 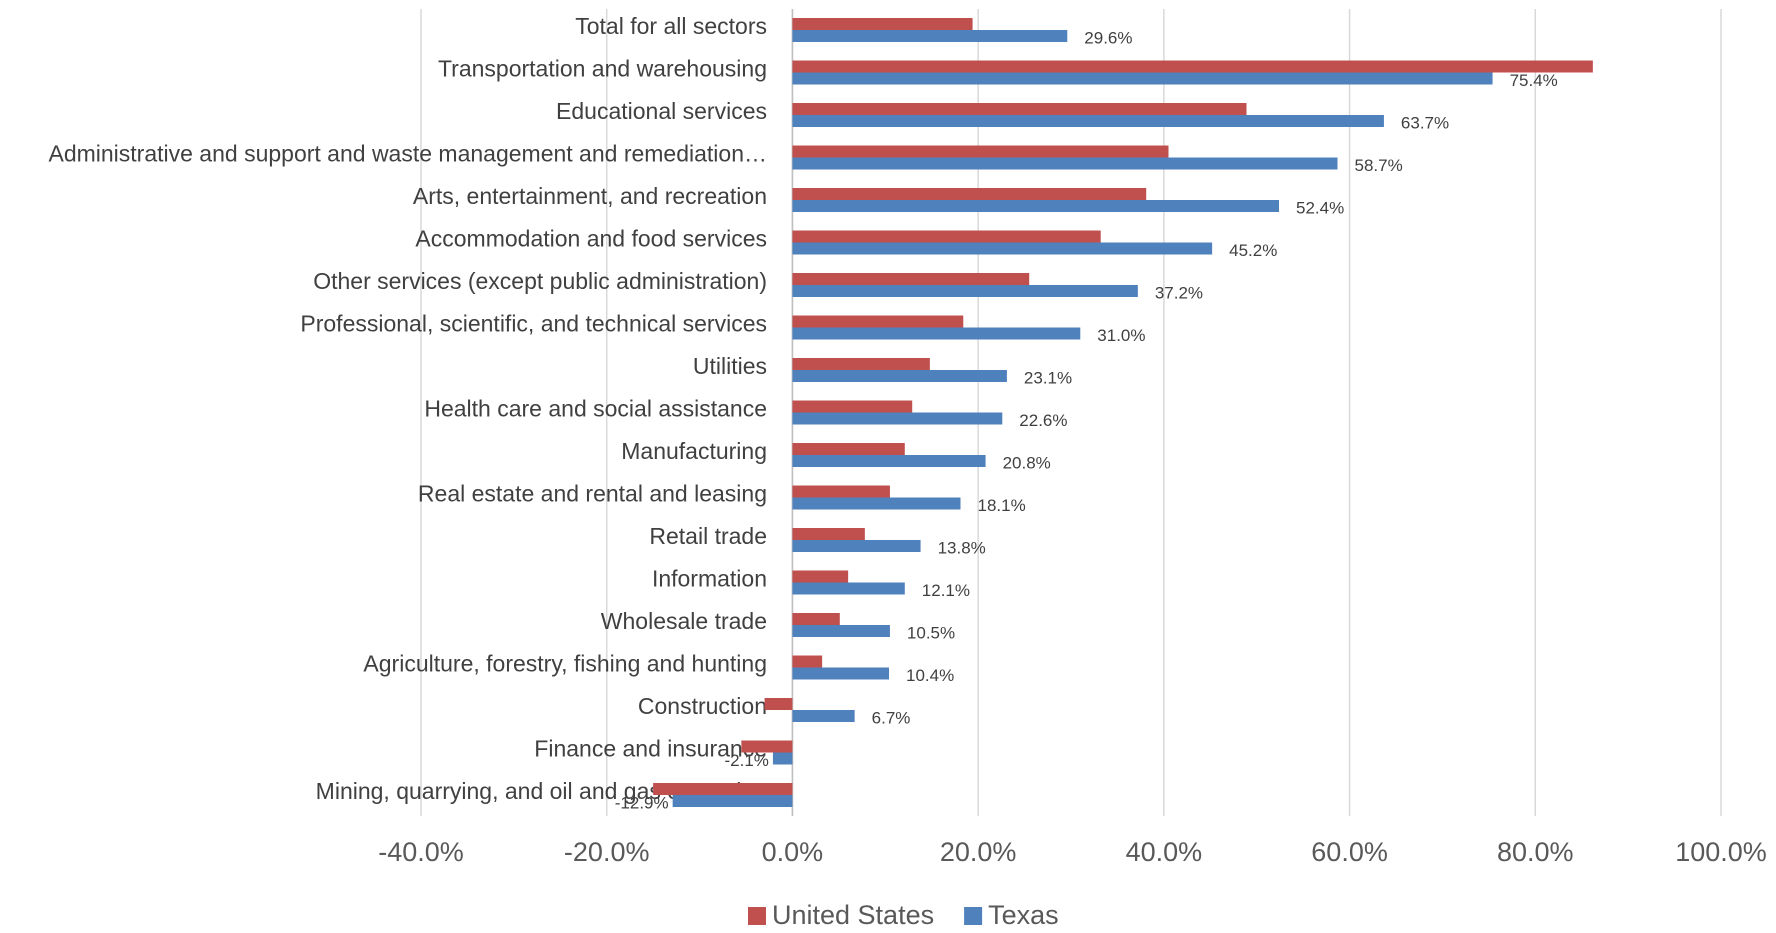 What do you see at coordinates (590, 196) in the screenshot?
I see `category-label: Arts, entertainment, and recreation` at bounding box center [590, 196].